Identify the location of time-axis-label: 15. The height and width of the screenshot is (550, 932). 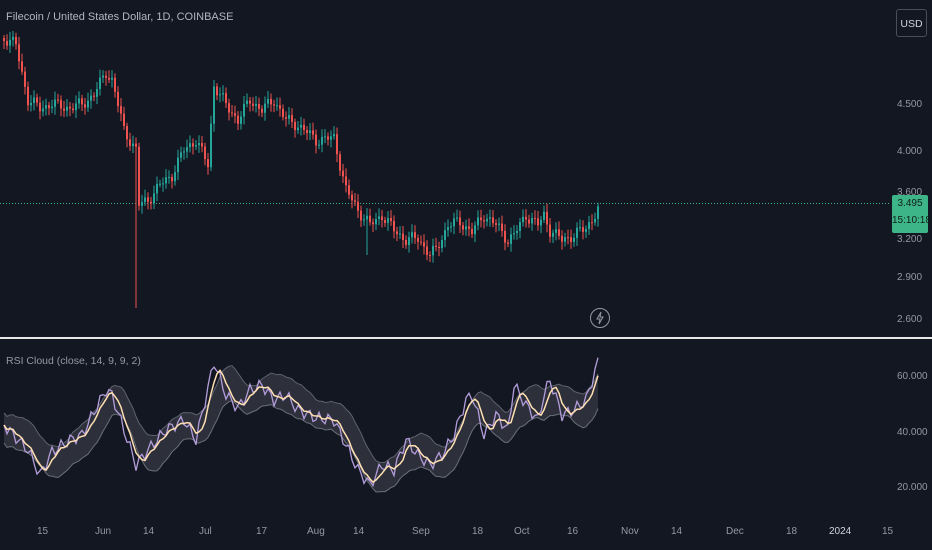
(888, 531).